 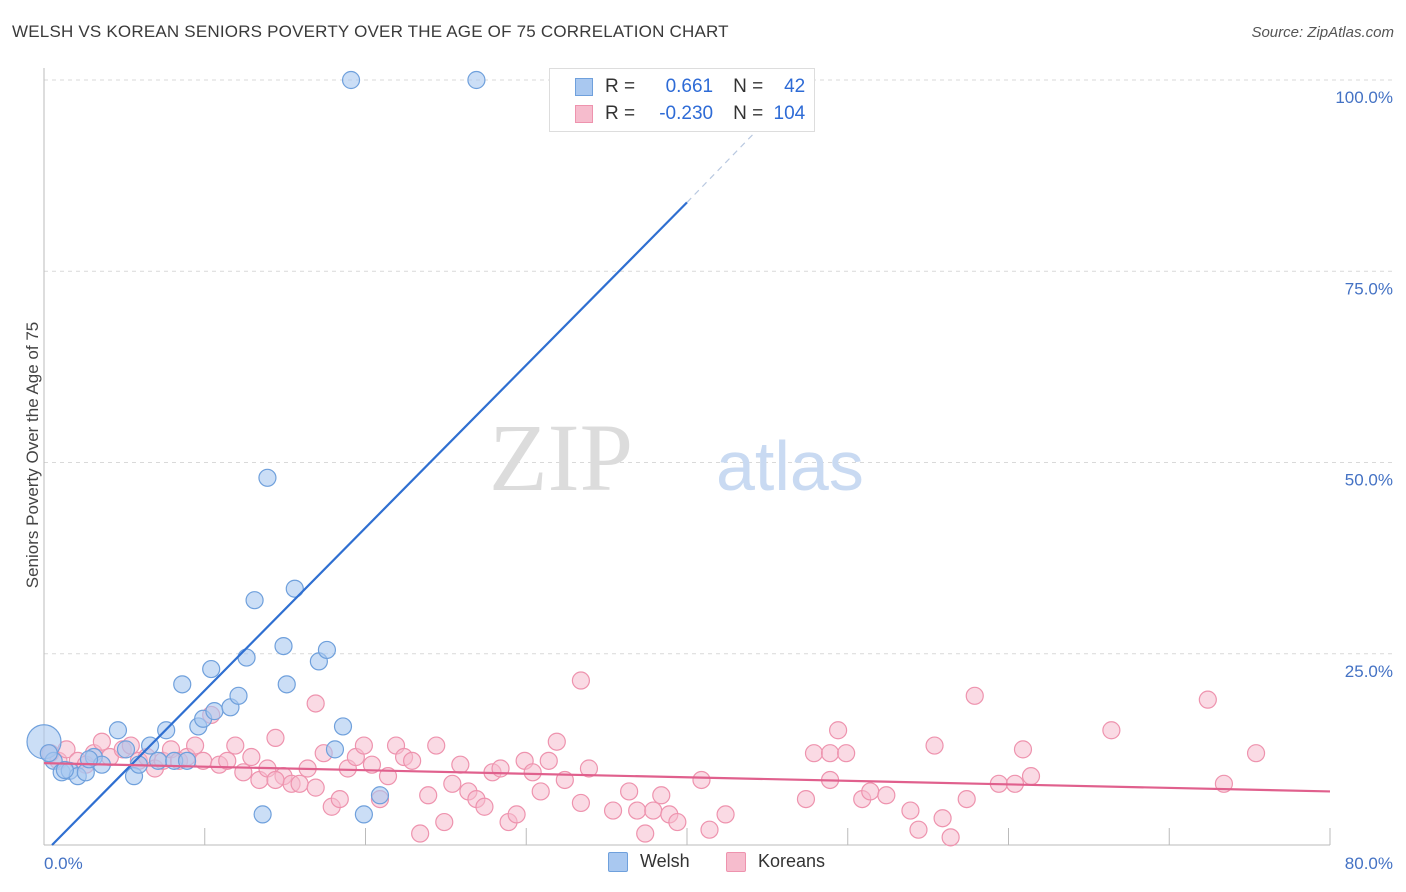 What do you see at coordinates (676, 457) in the screenshot?
I see `watermark: ZIP atlas` at bounding box center [676, 457].